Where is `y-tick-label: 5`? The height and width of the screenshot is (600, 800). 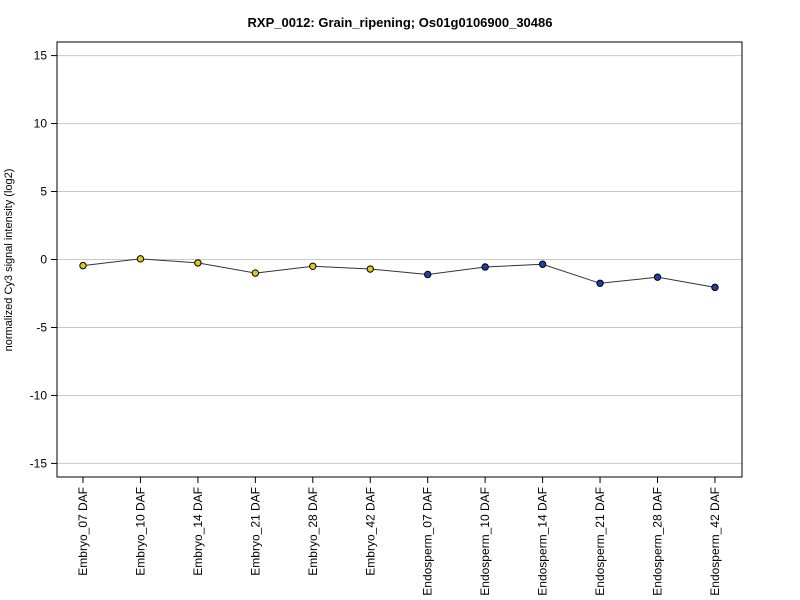
y-tick-label: 5 is located at coordinates (43, 192).